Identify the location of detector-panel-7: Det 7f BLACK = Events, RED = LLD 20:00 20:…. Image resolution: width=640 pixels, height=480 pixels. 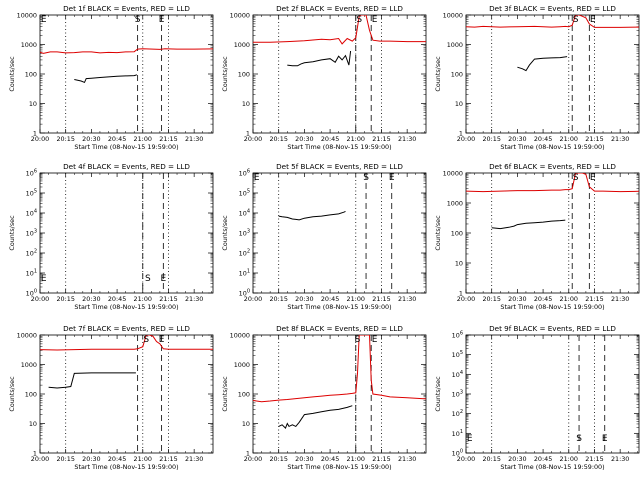
(111, 397).